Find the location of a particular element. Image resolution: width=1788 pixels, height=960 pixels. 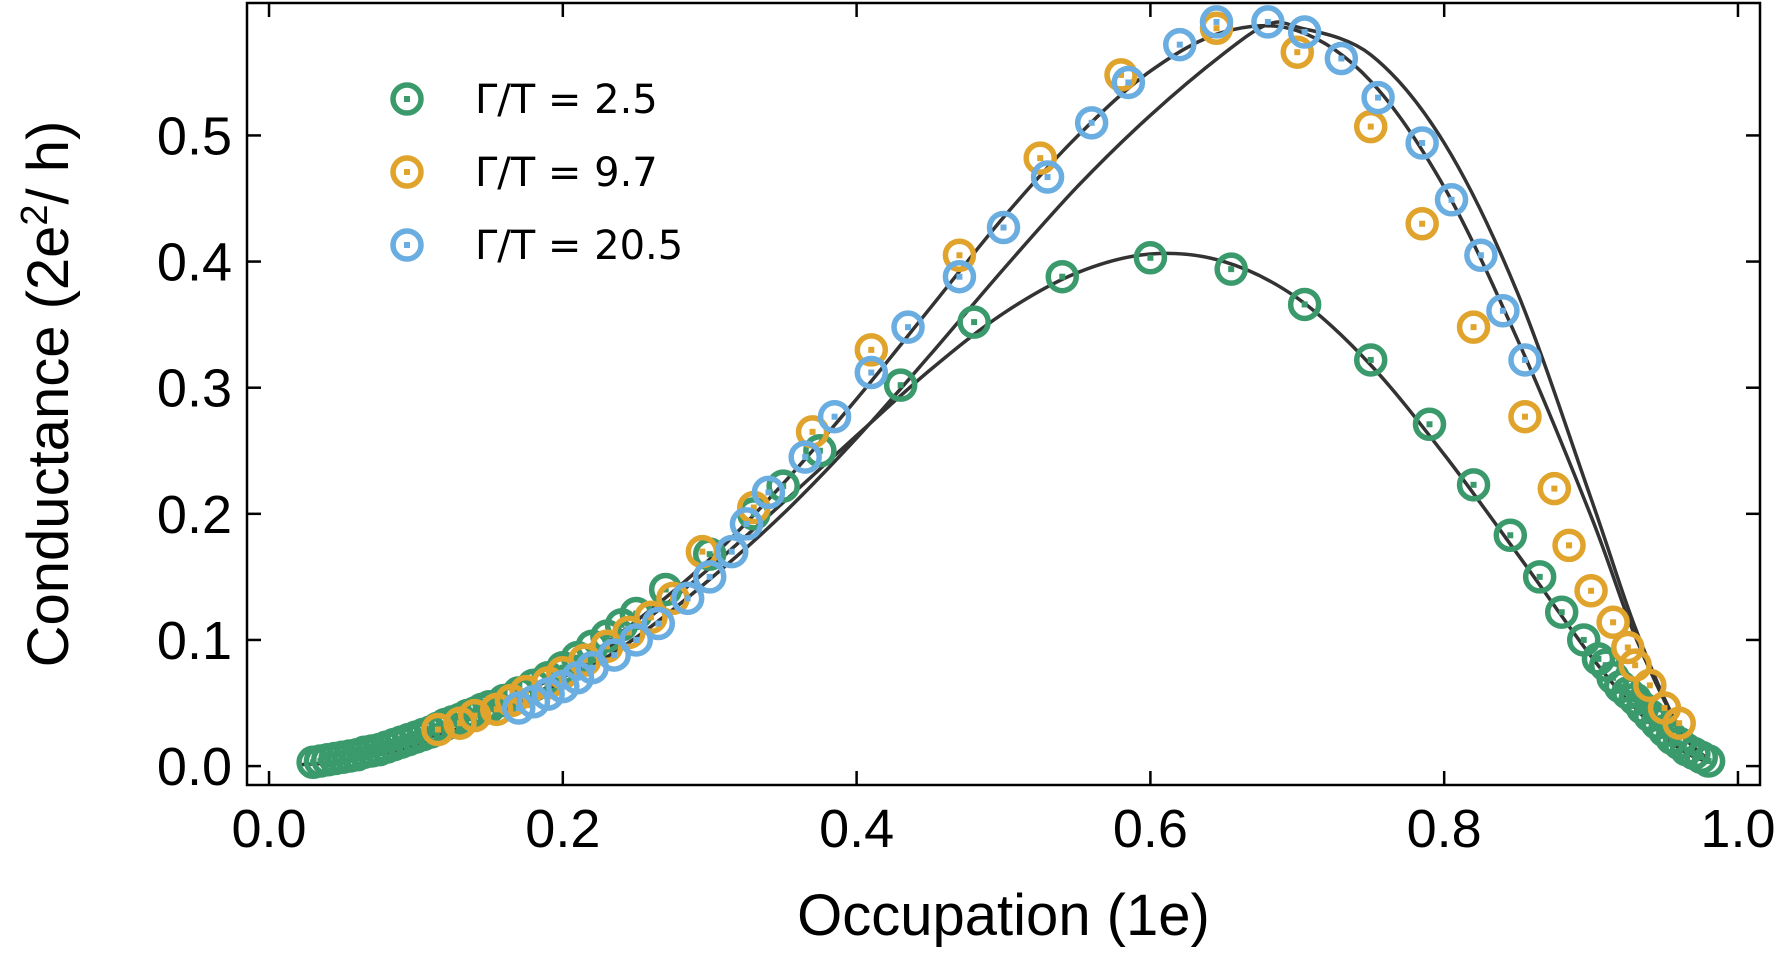

y-tick-label: 0.0 is located at coordinates (194, 767).